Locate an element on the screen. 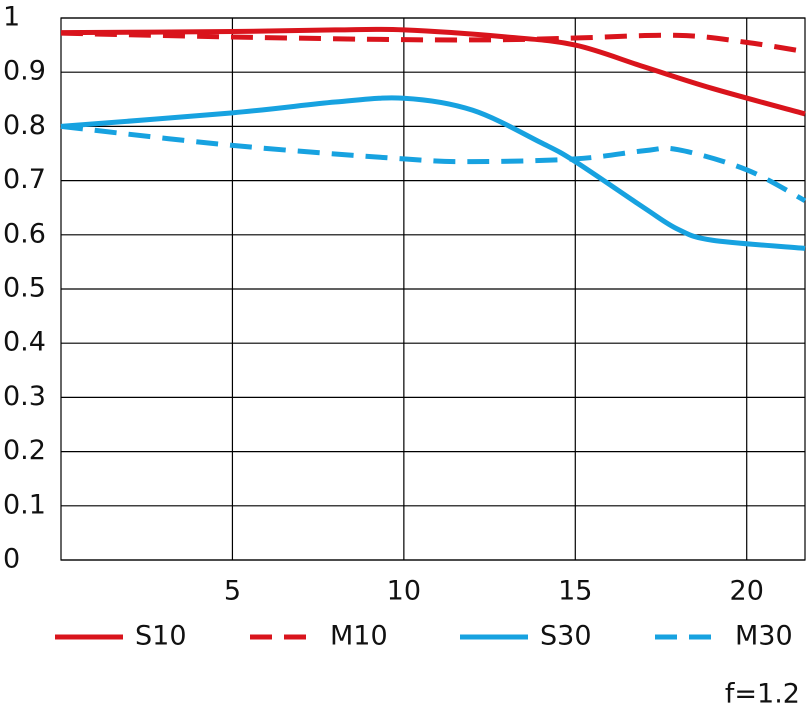 The image size is (811, 718). legend-label: M30 is located at coordinates (764, 636).